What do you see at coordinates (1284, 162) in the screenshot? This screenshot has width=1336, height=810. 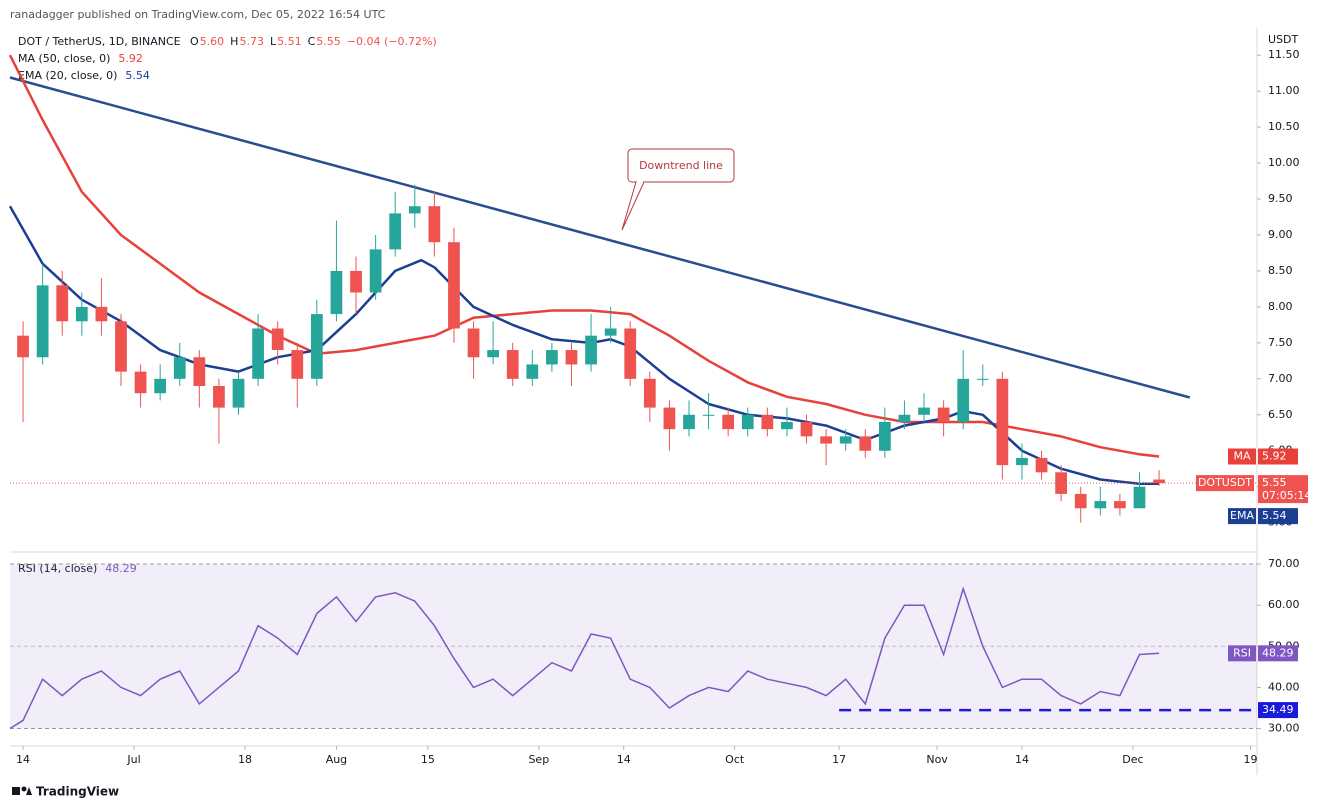 I see `y-tick-label: 10.00` at bounding box center [1284, 162].